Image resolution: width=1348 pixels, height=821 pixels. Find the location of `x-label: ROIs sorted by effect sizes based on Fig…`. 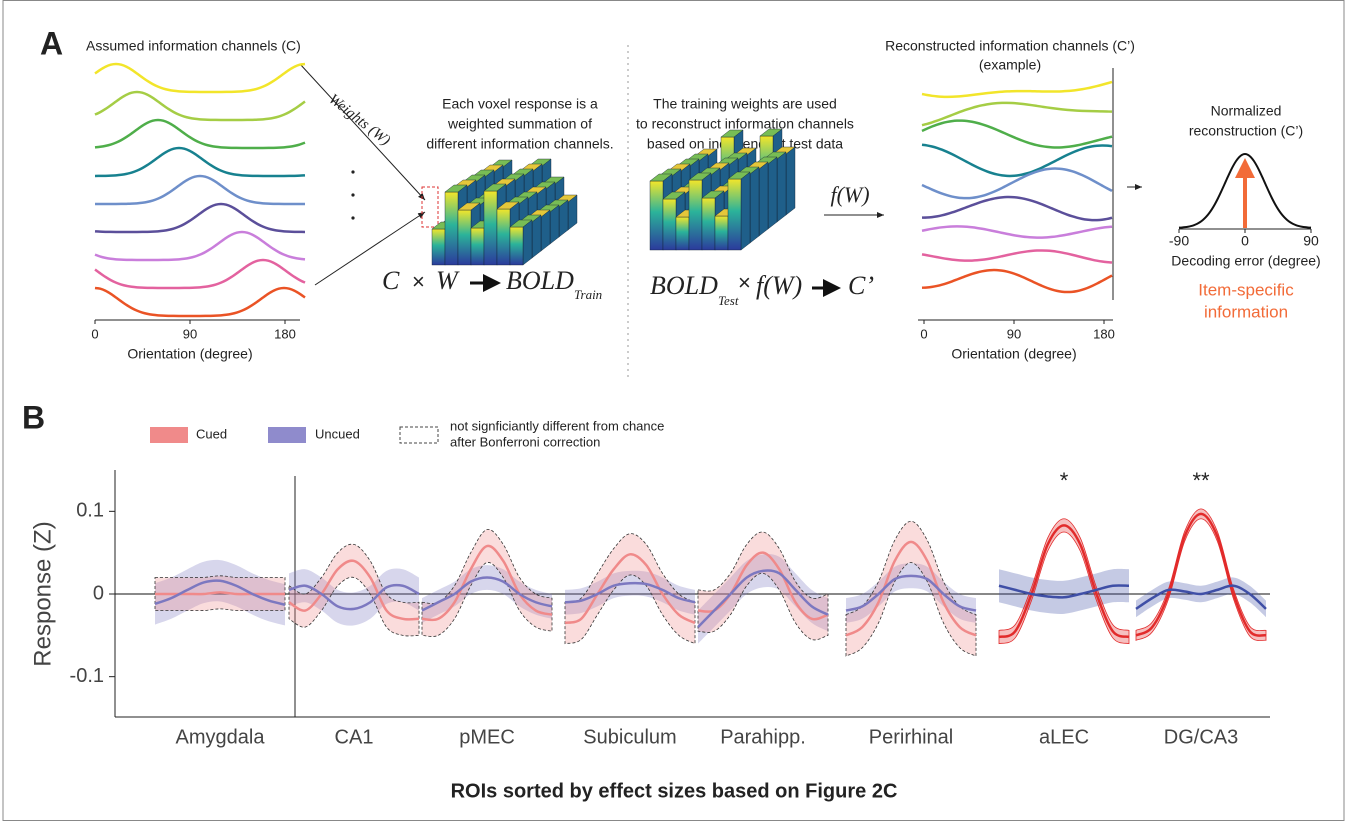

x-label: ROIs sorted by effect sizes based on Fig… is located at coordinates (674, 791).